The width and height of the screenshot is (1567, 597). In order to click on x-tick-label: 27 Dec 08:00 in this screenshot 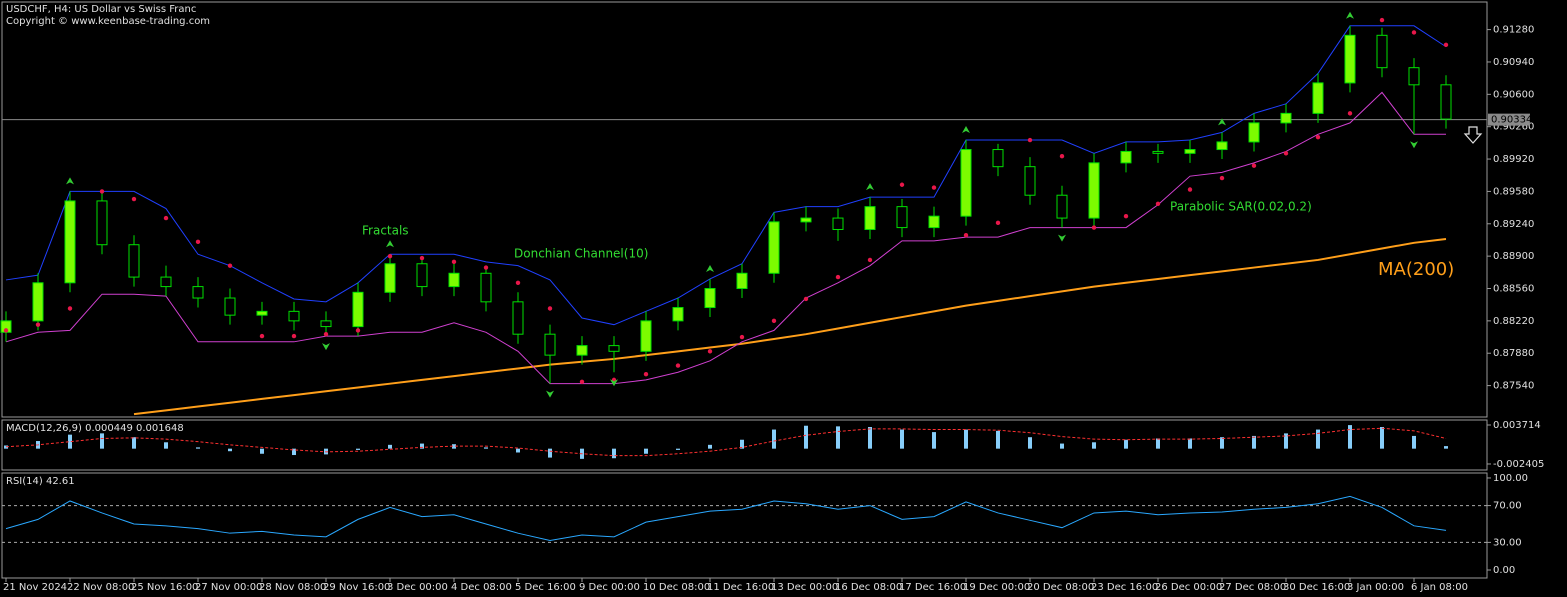, I will do `click(1252, 587)`.